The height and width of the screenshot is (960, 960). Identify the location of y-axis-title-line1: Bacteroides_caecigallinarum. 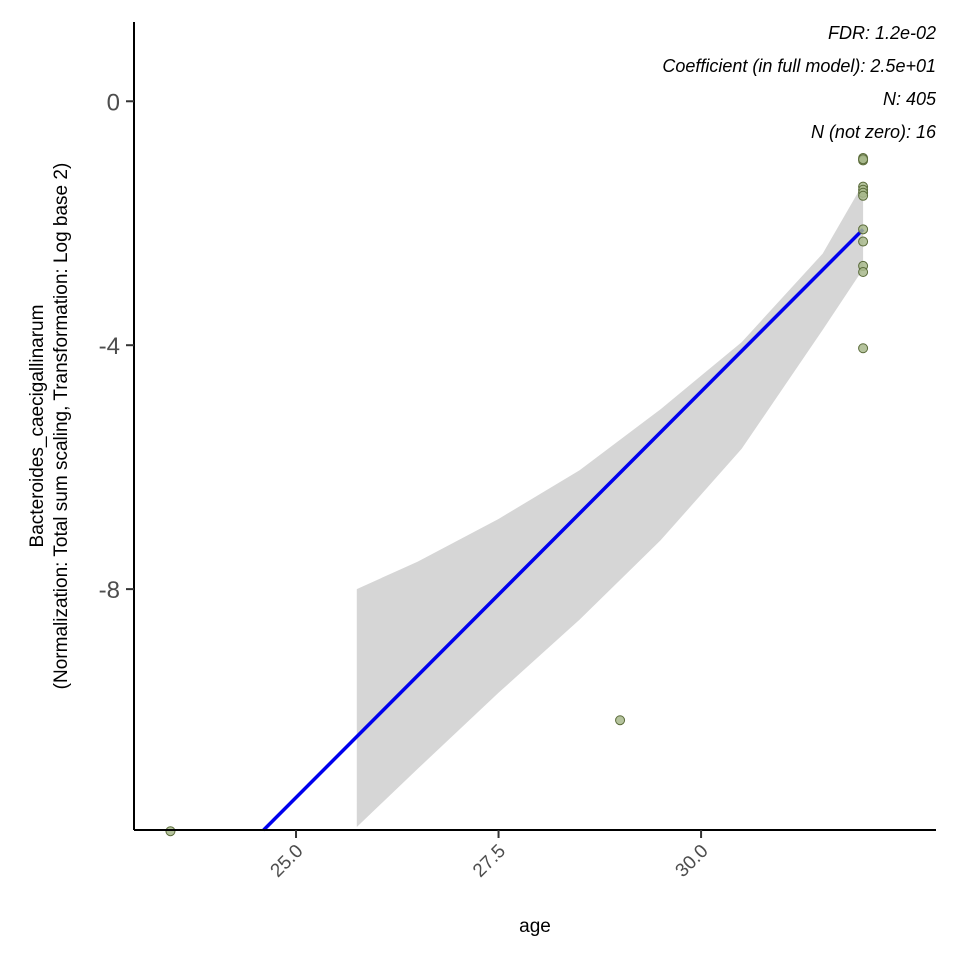
(37, 426).